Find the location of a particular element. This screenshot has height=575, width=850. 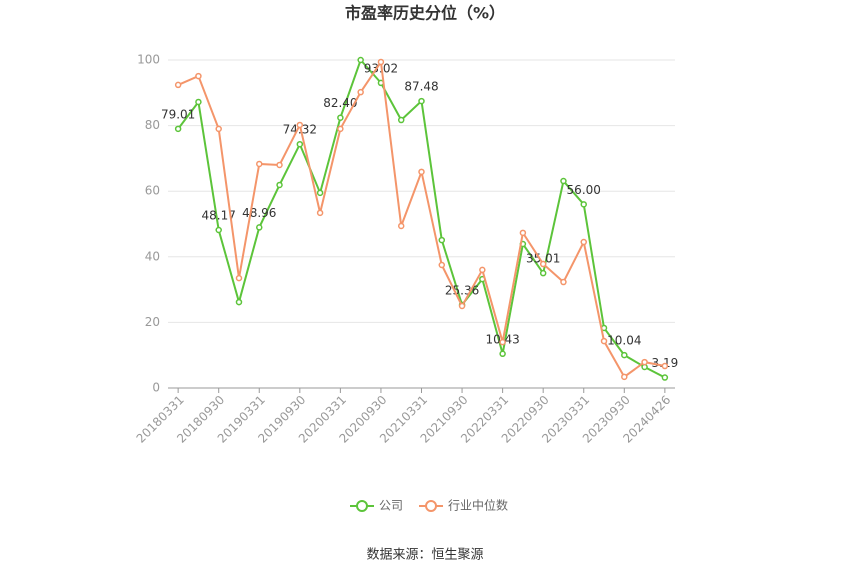

data-label: 48.17 is located at coordinates (219, 216).